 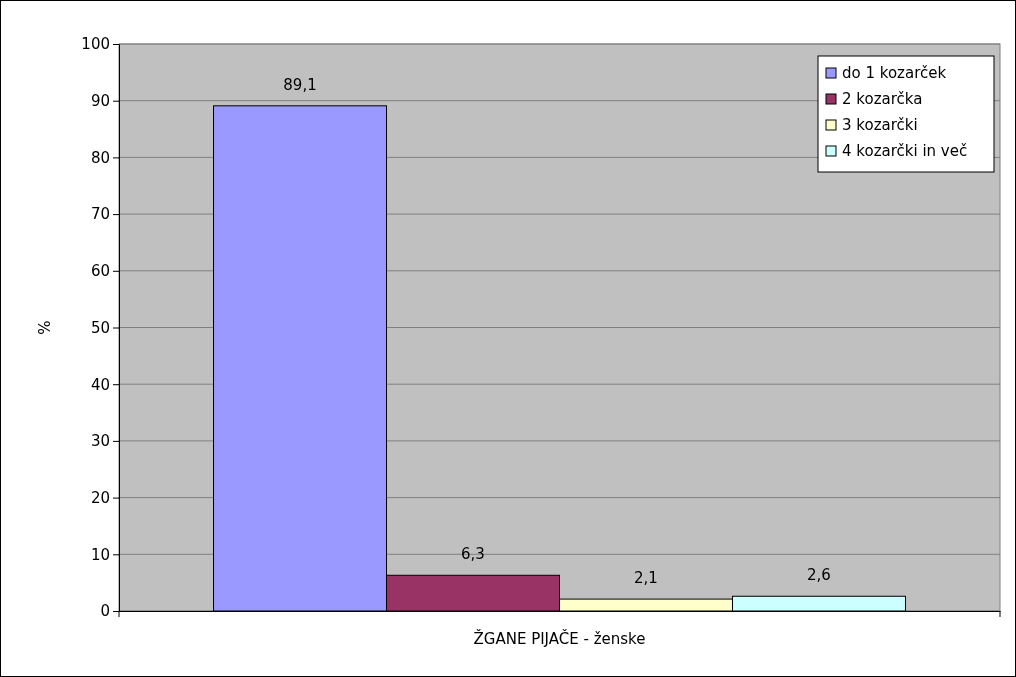 What do you see at coordinates (882, 99) in the screenshot?
I see `legend-label: 2 kozarčka` at bounding box center [882, 99].